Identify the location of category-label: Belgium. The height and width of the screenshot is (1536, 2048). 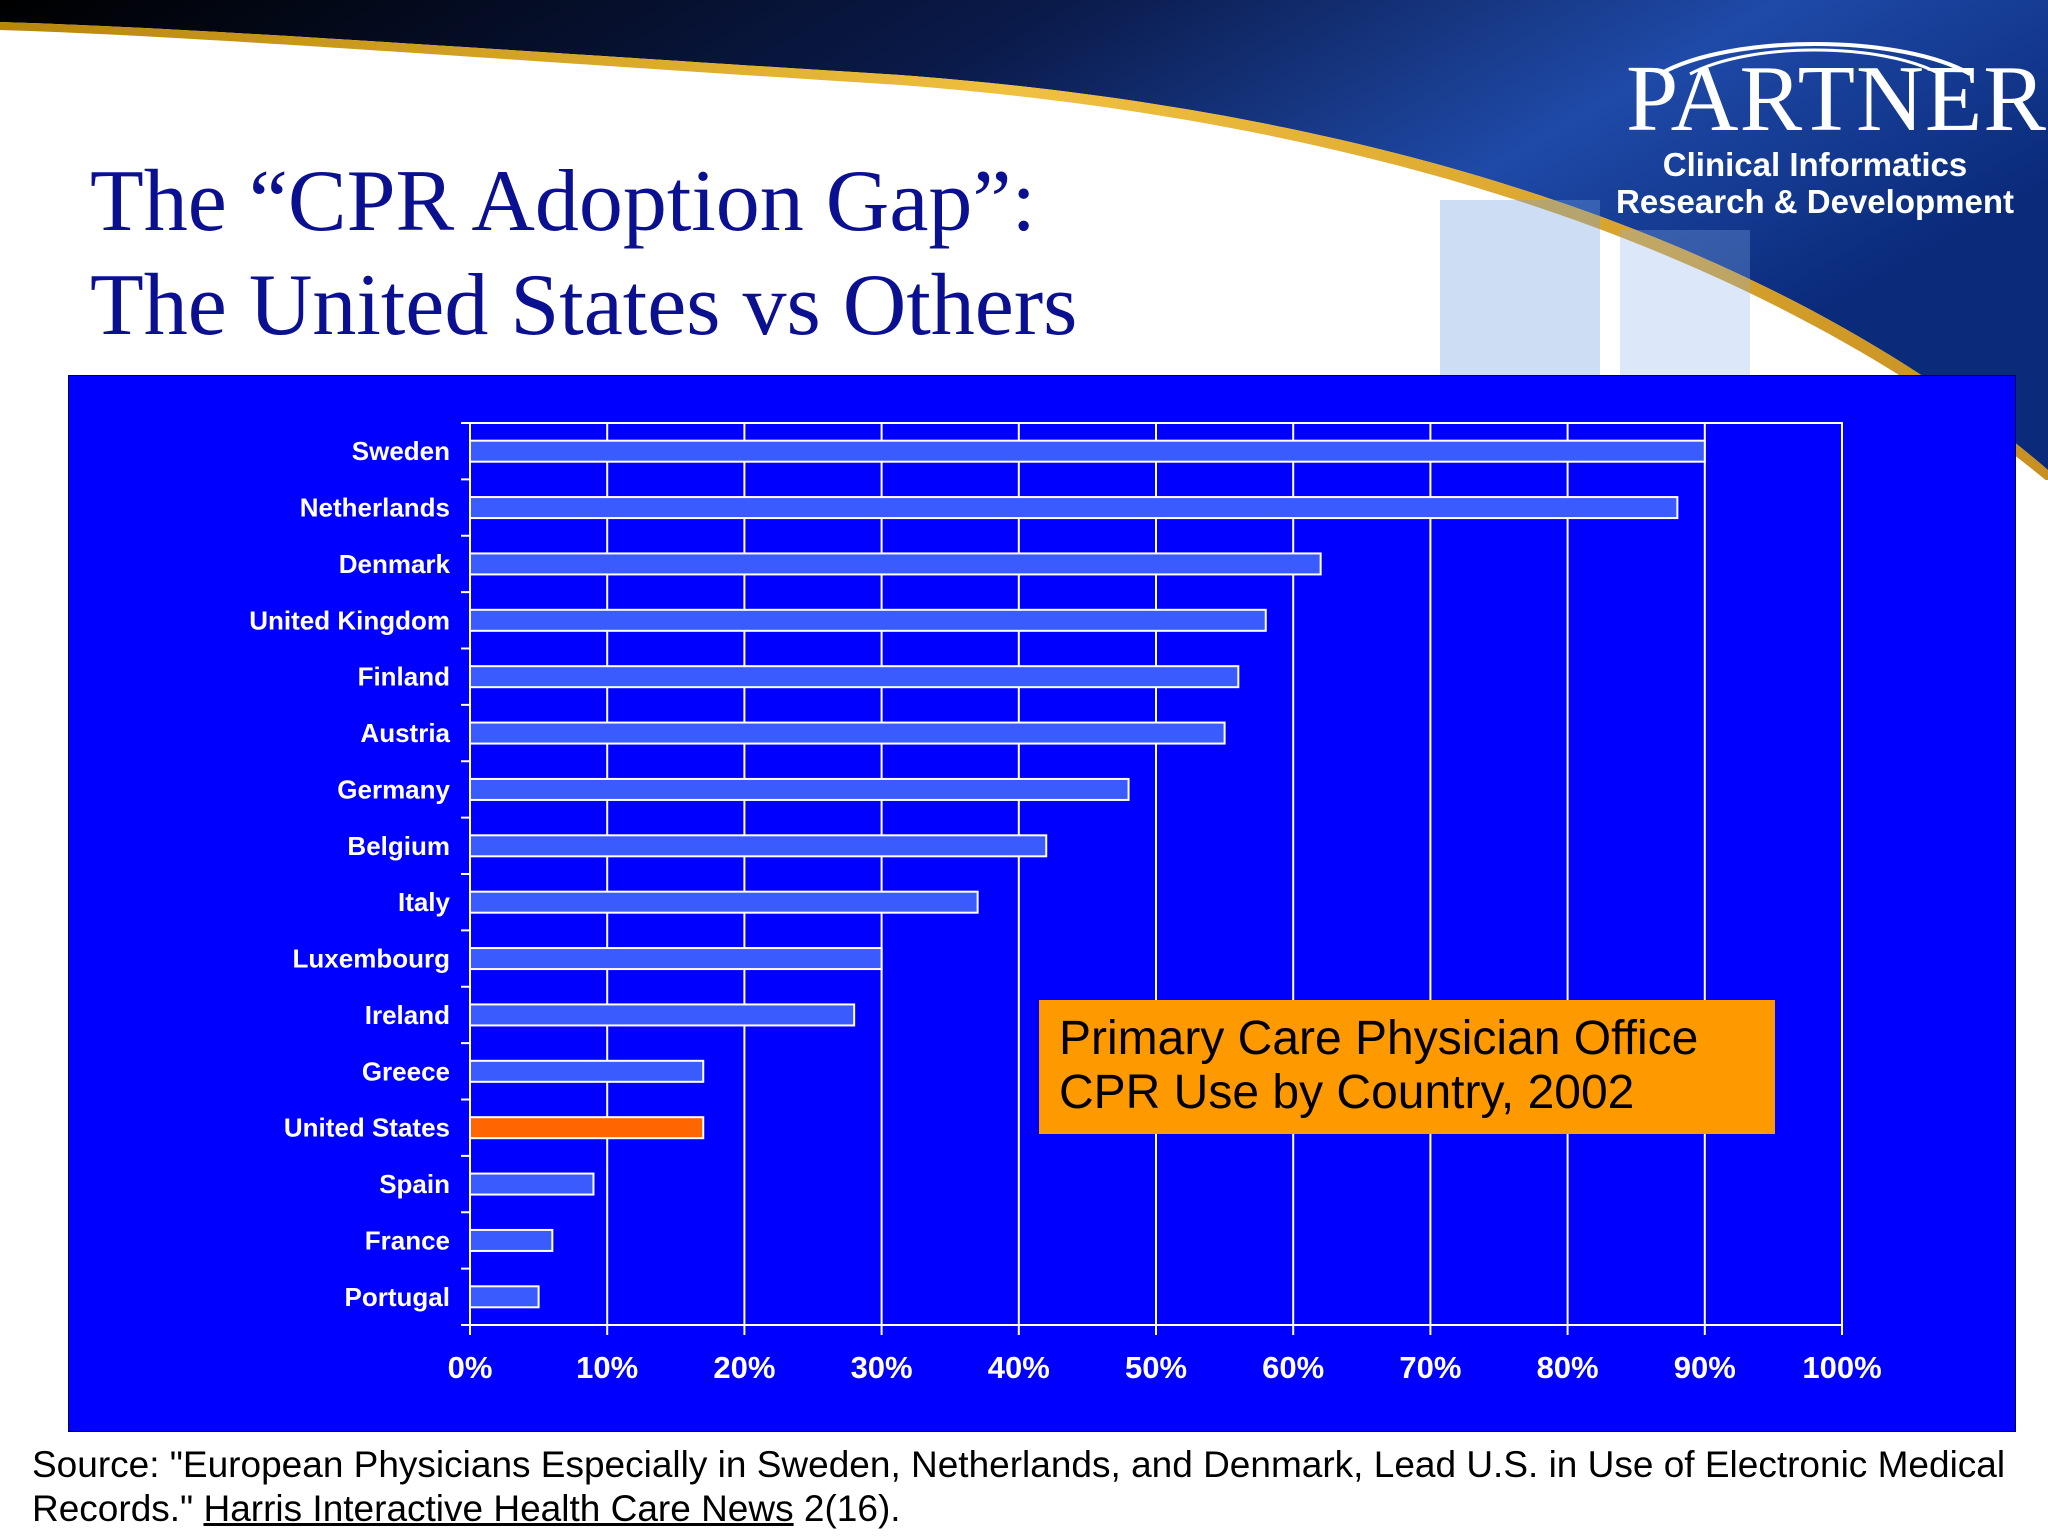
(398, 846).